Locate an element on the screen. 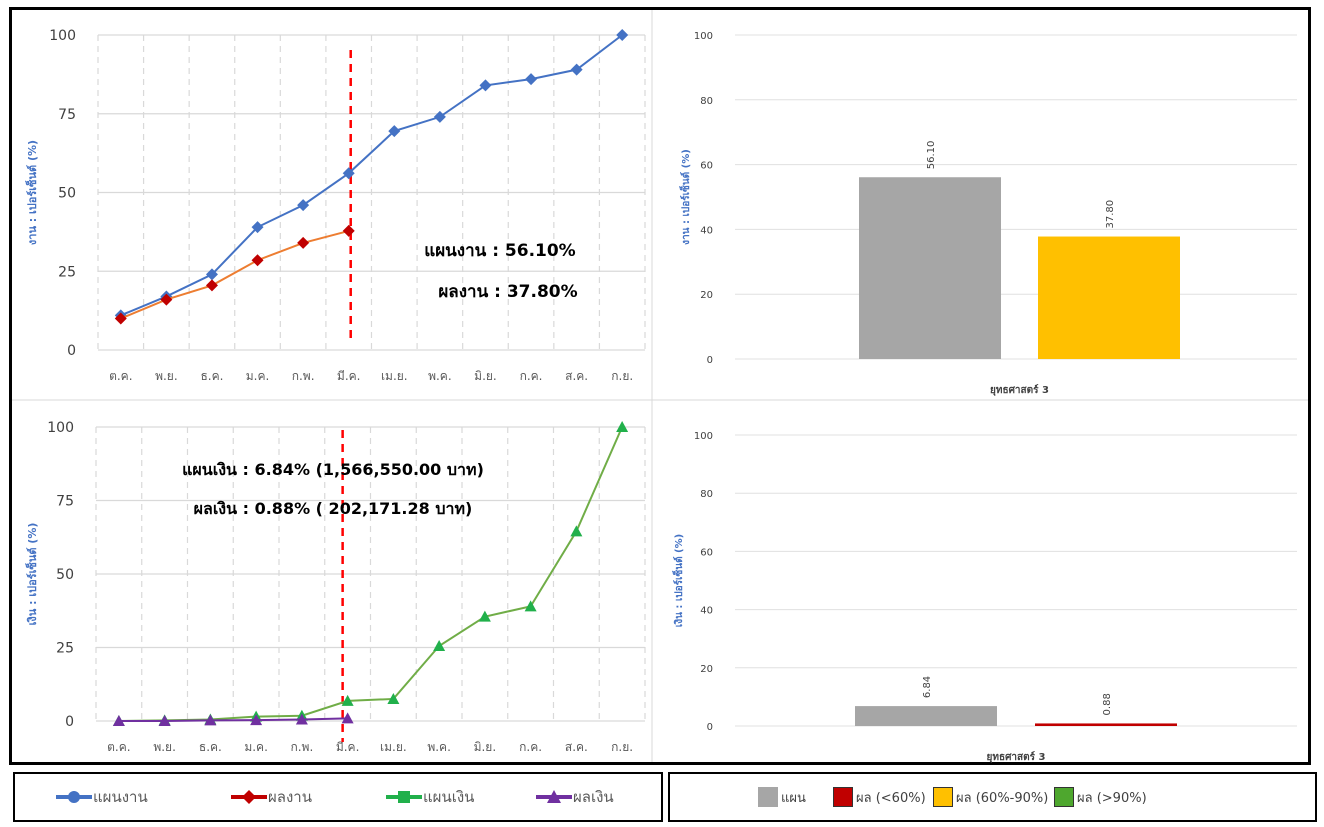 Image resolution: width=1324 pixels, height=827 pixels. legend-label: ผลเงิน is located at coordinates (593, 797).